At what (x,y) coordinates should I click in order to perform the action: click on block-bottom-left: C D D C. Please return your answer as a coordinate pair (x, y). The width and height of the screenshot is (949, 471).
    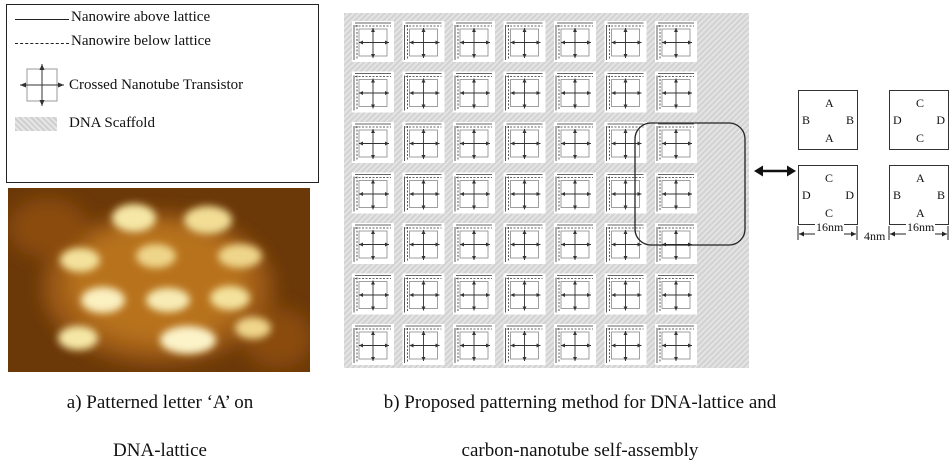
    Looking at the image, I should click on (828, 195).